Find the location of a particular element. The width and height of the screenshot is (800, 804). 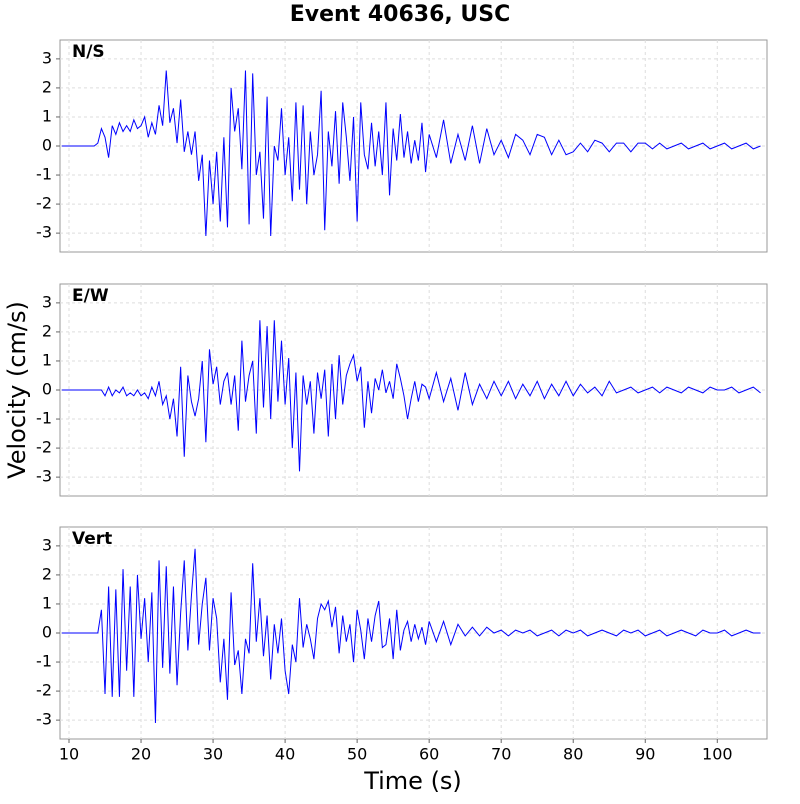

chart-title: Event 40636, USC is located at coordinates (400, 14).